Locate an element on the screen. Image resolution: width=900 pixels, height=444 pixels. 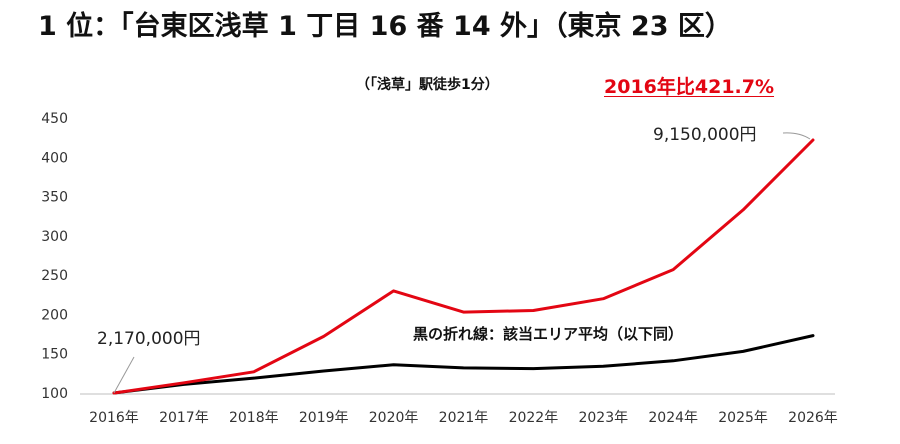
area-average-note: 黒の折れ線：該当エリア平均（以下同） is located at coordinates (548, 334).